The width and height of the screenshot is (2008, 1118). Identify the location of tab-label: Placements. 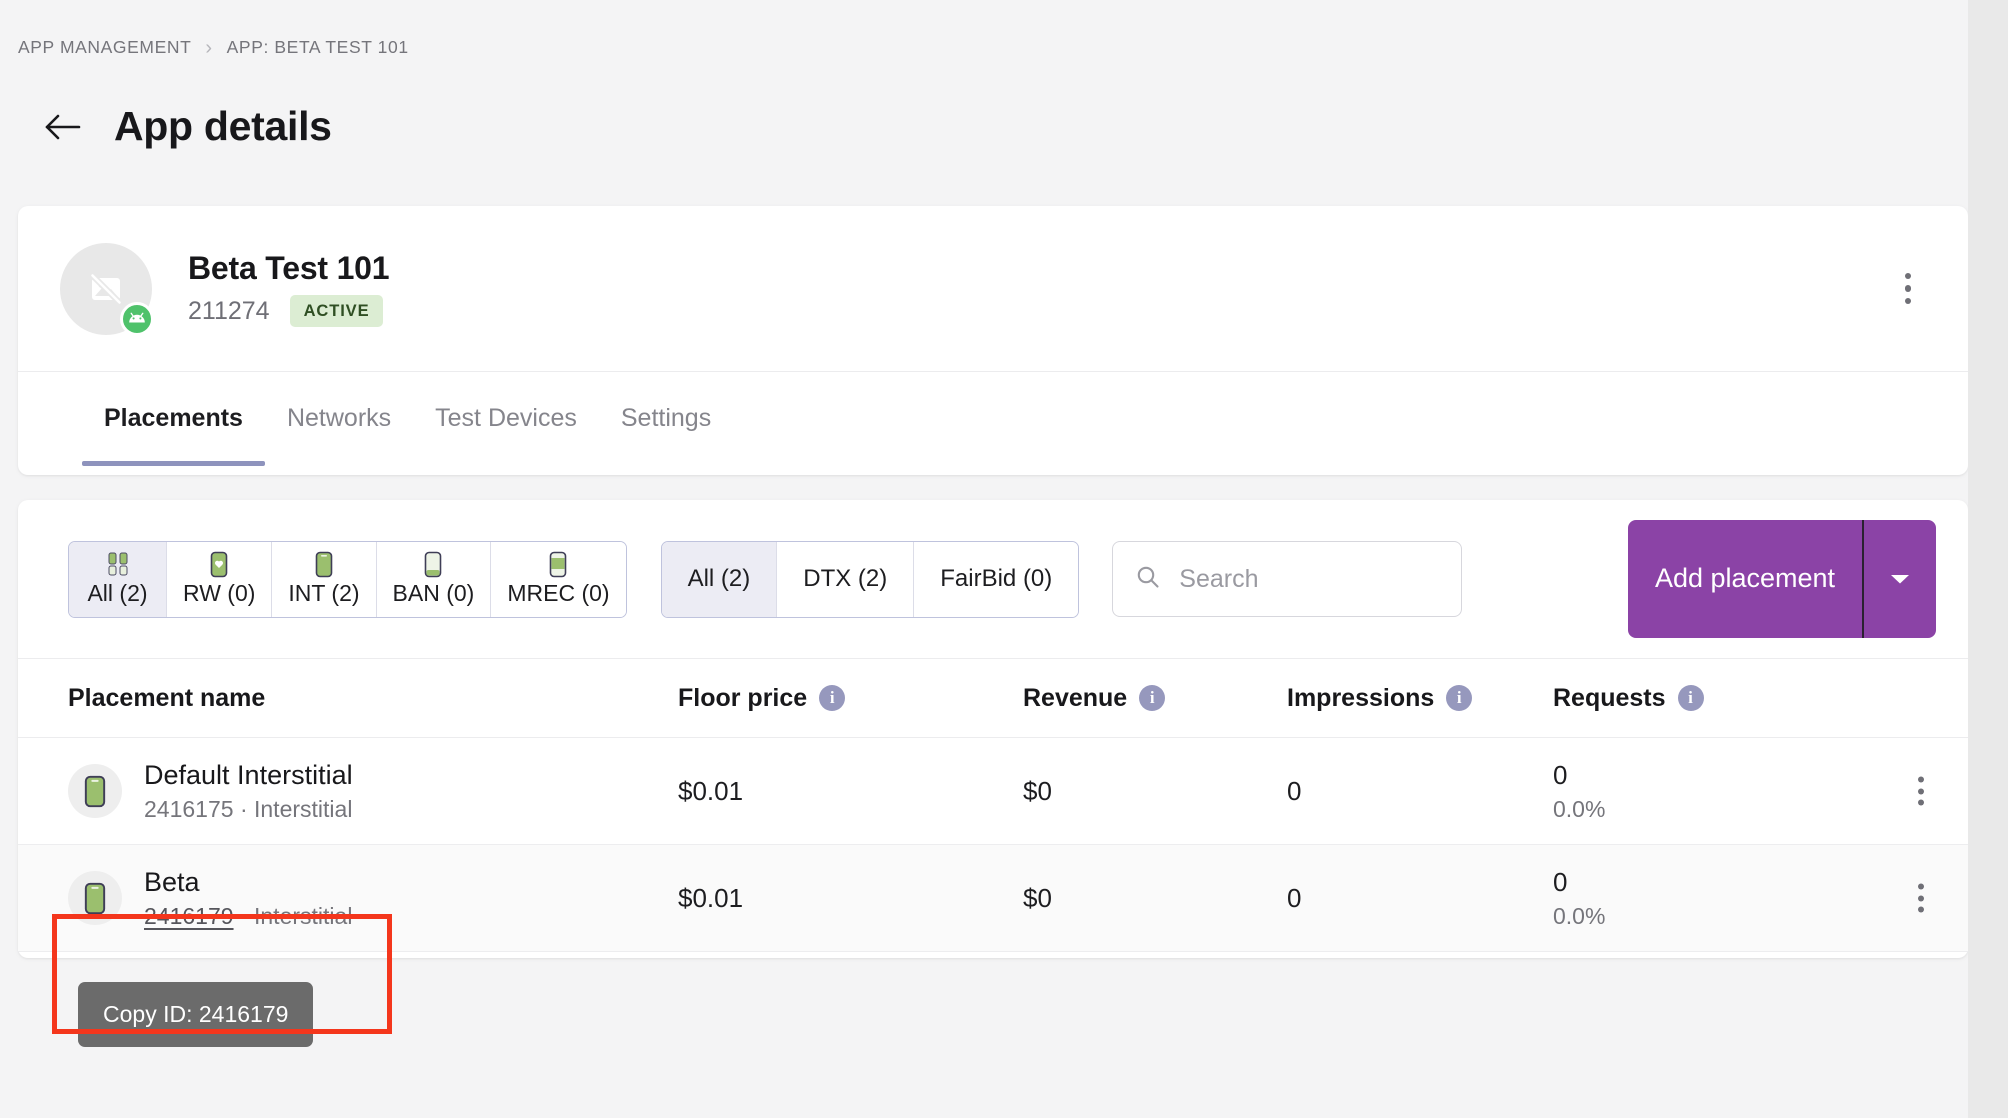
(173, 418).